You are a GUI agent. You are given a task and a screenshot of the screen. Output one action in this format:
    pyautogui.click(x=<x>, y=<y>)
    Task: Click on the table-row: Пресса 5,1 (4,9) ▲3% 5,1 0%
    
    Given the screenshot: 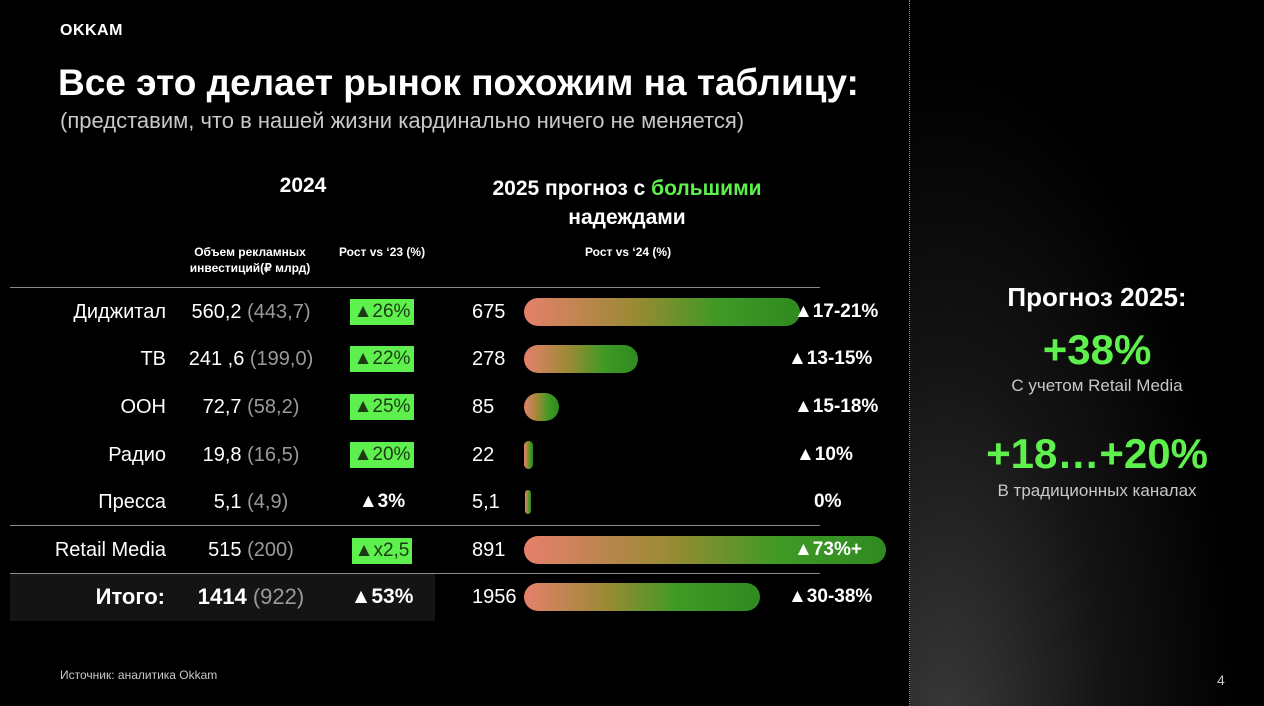 What is the action you would take?
    pyautogui.click(x=455, y=502)
    